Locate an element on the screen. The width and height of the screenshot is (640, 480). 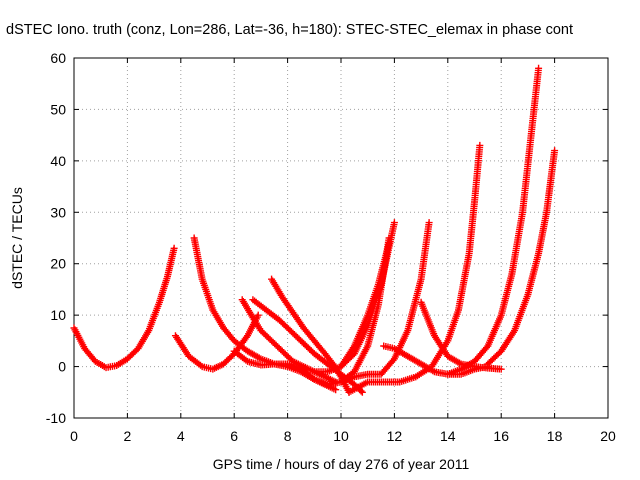
x-tick-label: 10 is located at coordinates (341, 436).